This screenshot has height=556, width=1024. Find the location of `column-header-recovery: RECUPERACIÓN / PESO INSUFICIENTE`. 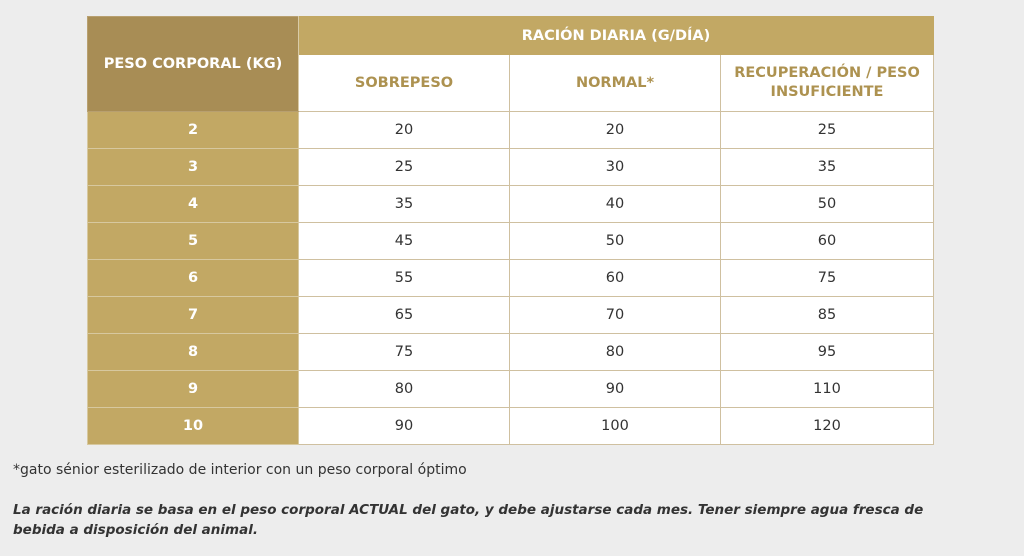

column-header-recovery: RECUPERACIÓN / PESO INSUFICIENTE is located at coordinates (827, 83).